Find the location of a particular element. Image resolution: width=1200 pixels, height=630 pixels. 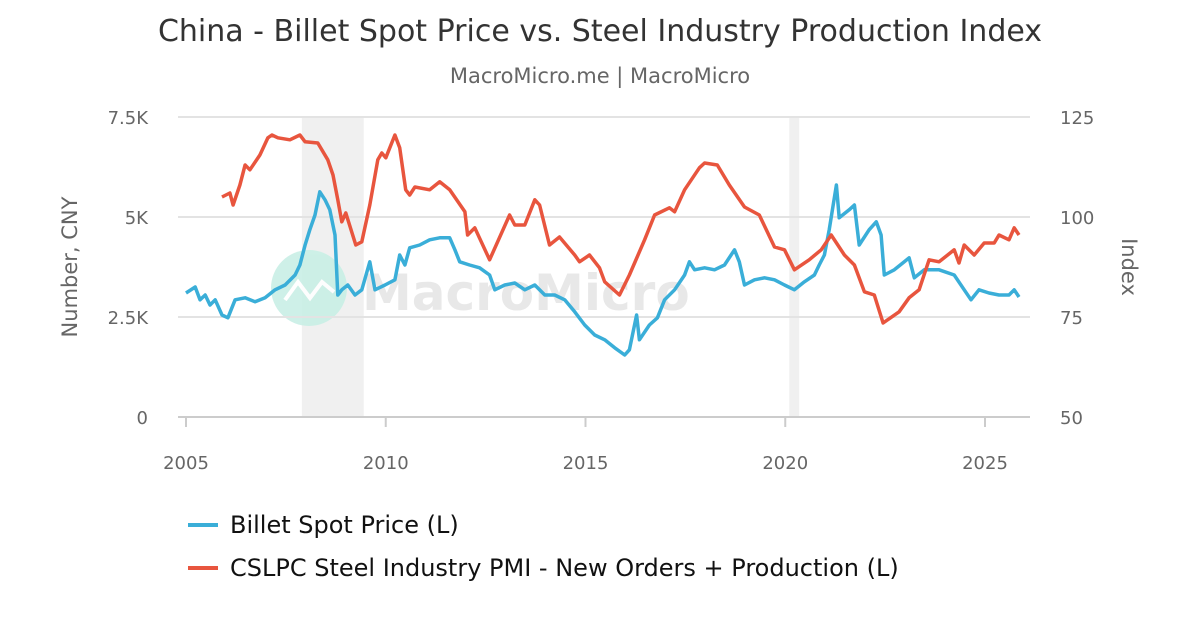

y-left-tick-label: 0 is located at coordinates (142, 418).